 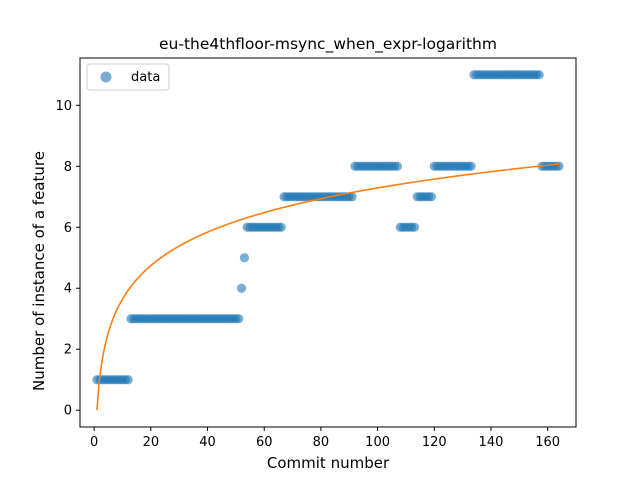 What do you see at coordinates (207, 442) in the screenshot?
I see `x-tick-label: 40` at bounding box center [207, 442].